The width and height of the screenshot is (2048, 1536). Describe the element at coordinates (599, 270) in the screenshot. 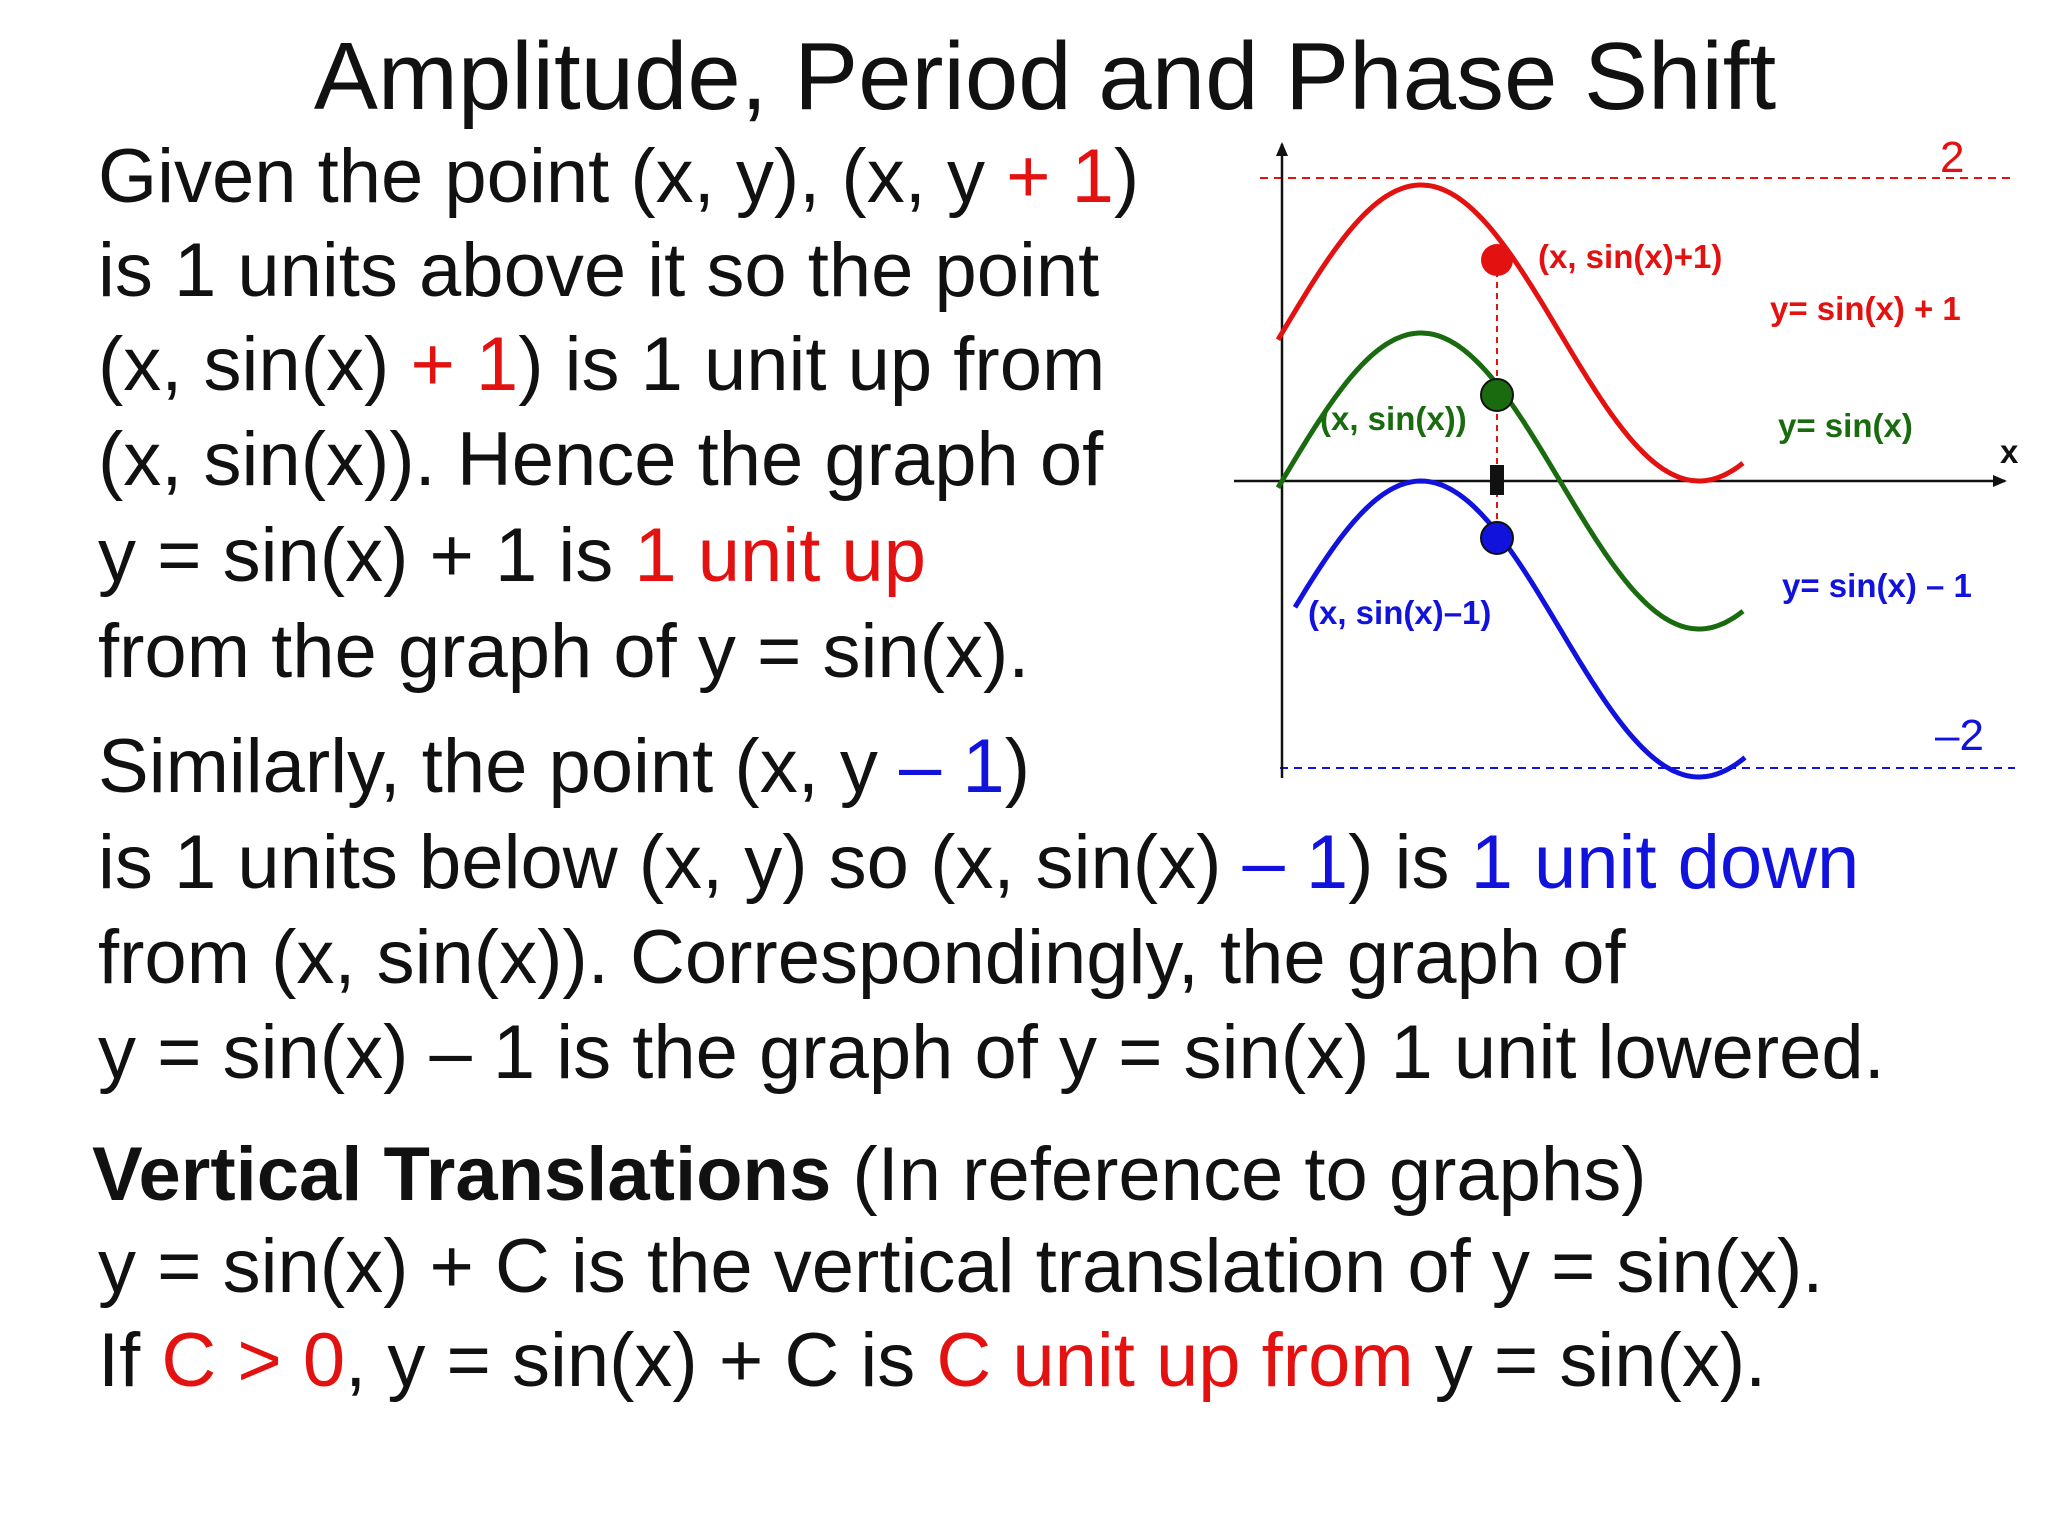

I see `para1-line2: is 1 units above it so the point` at that location.